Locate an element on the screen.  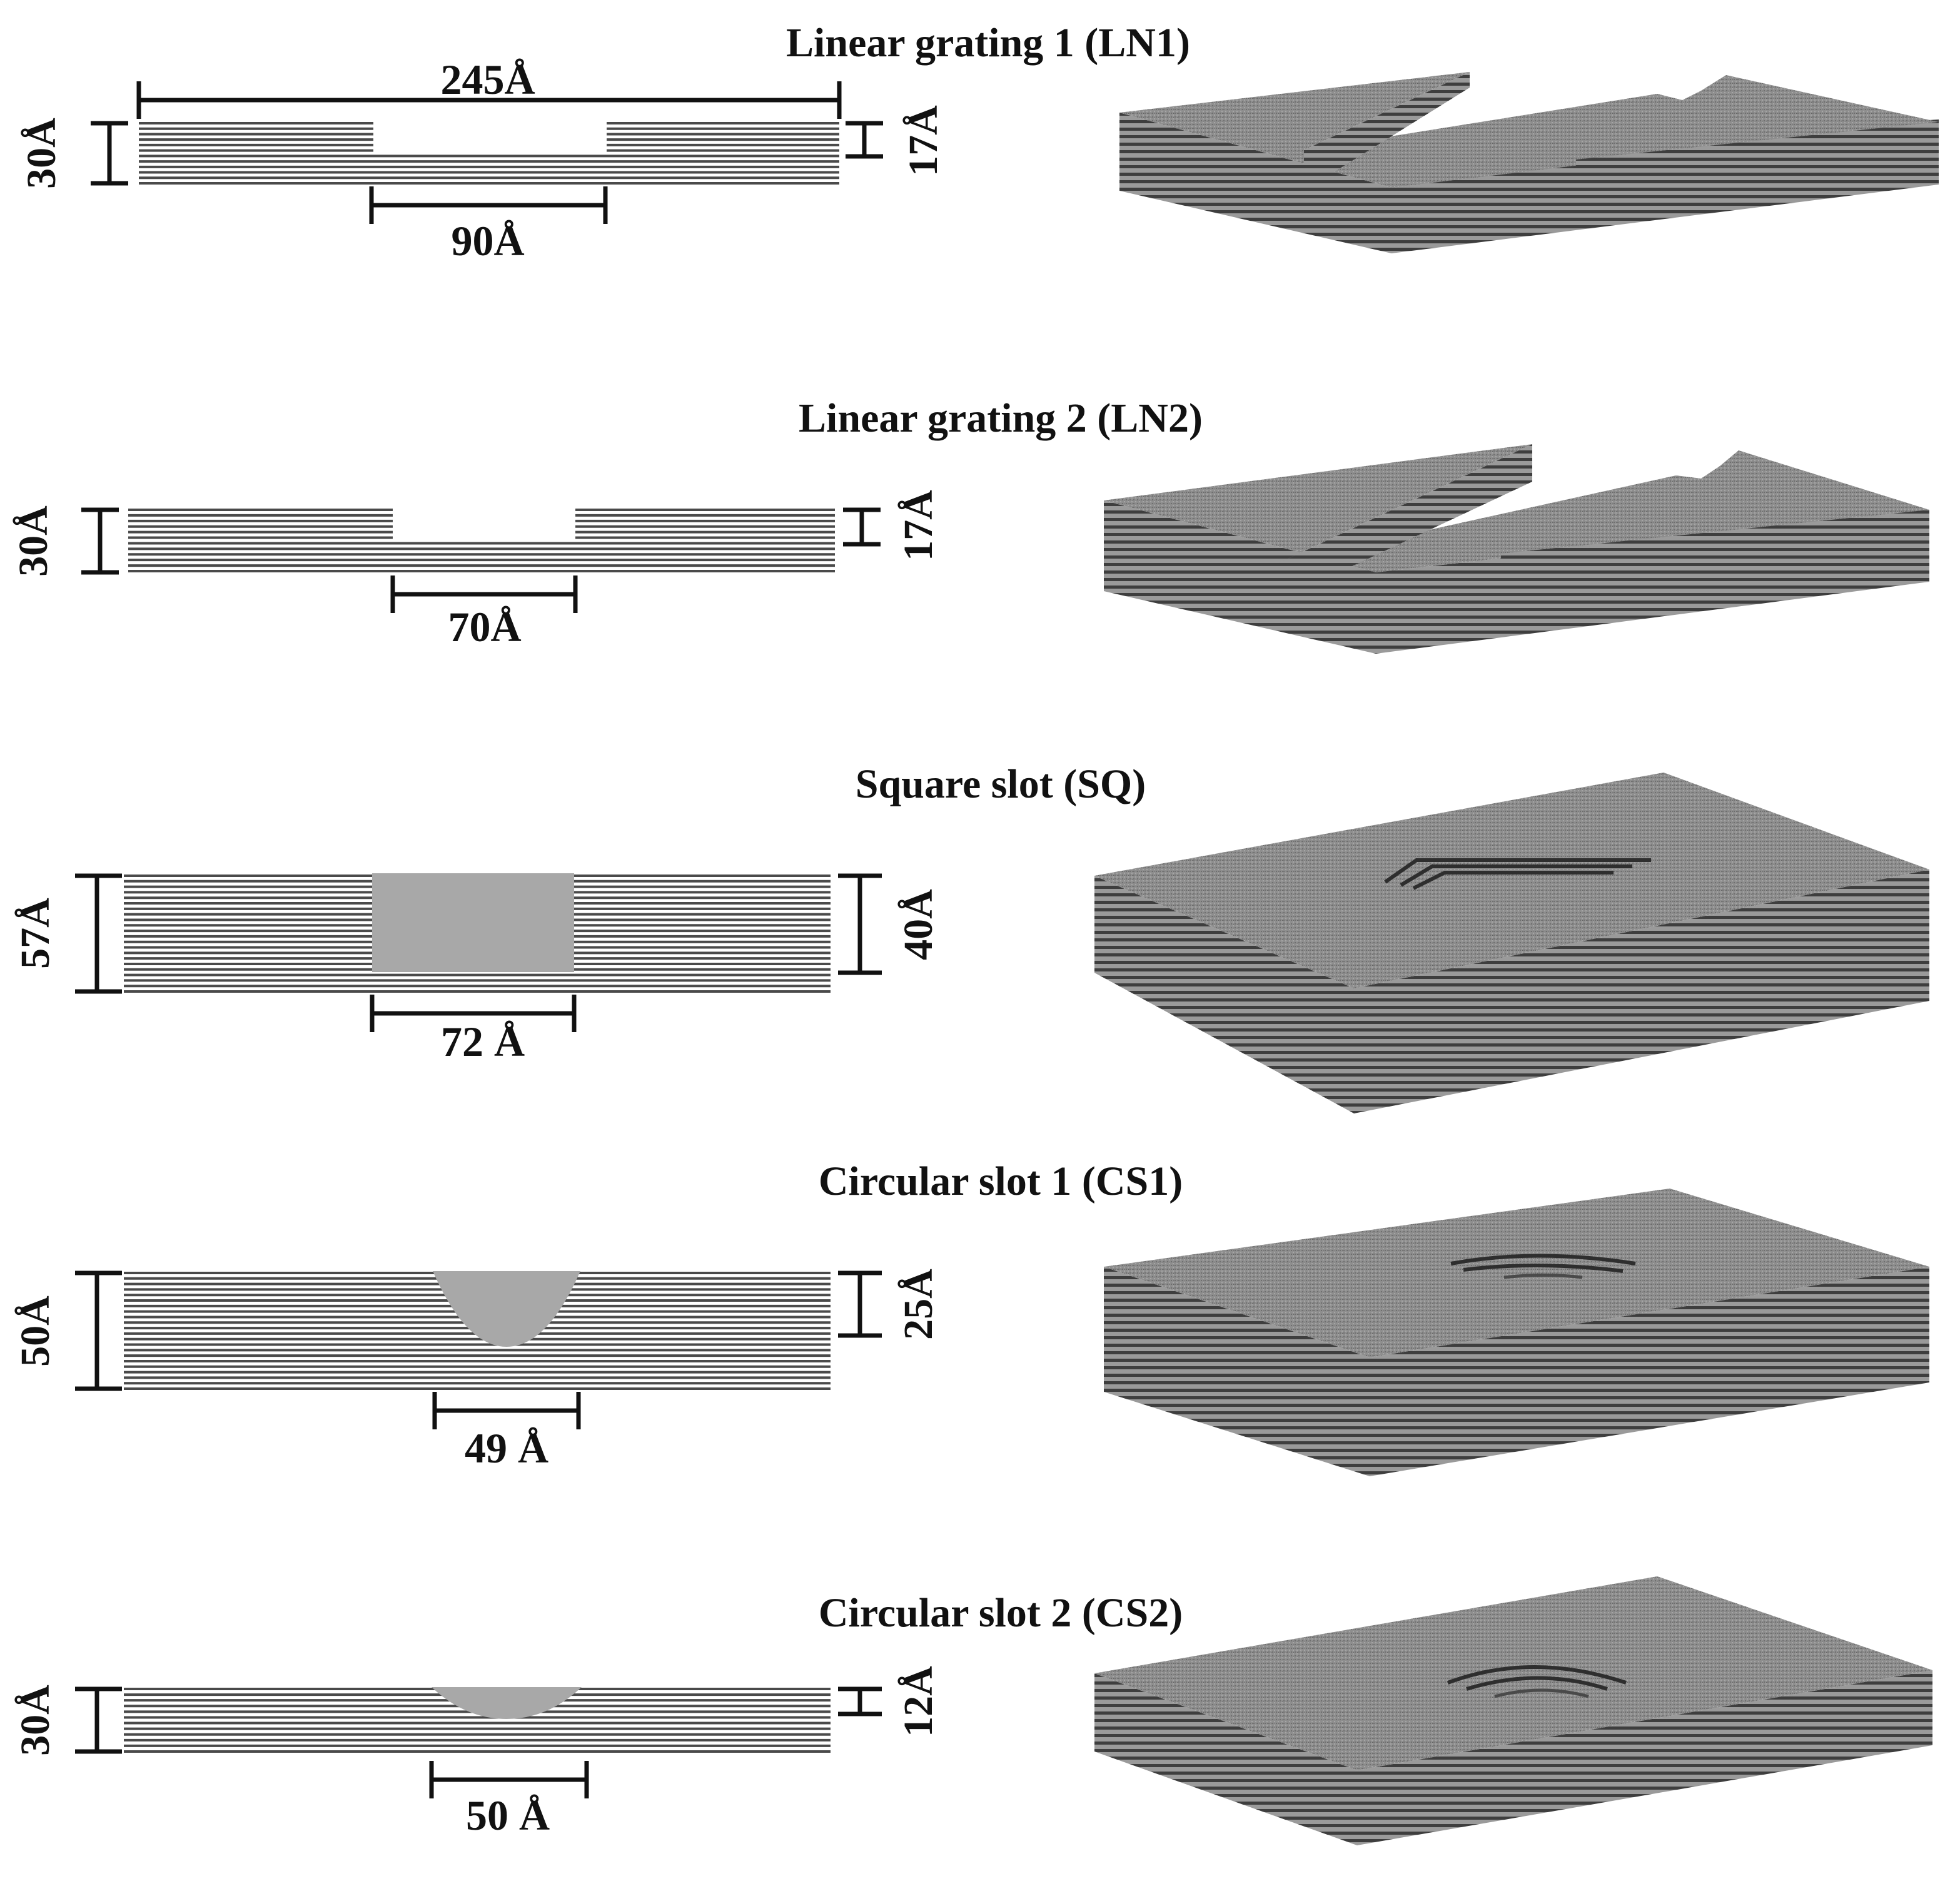
panel-title-cs2: Circular slot 2 (CS2) is located at coordinates (1001, 1613).